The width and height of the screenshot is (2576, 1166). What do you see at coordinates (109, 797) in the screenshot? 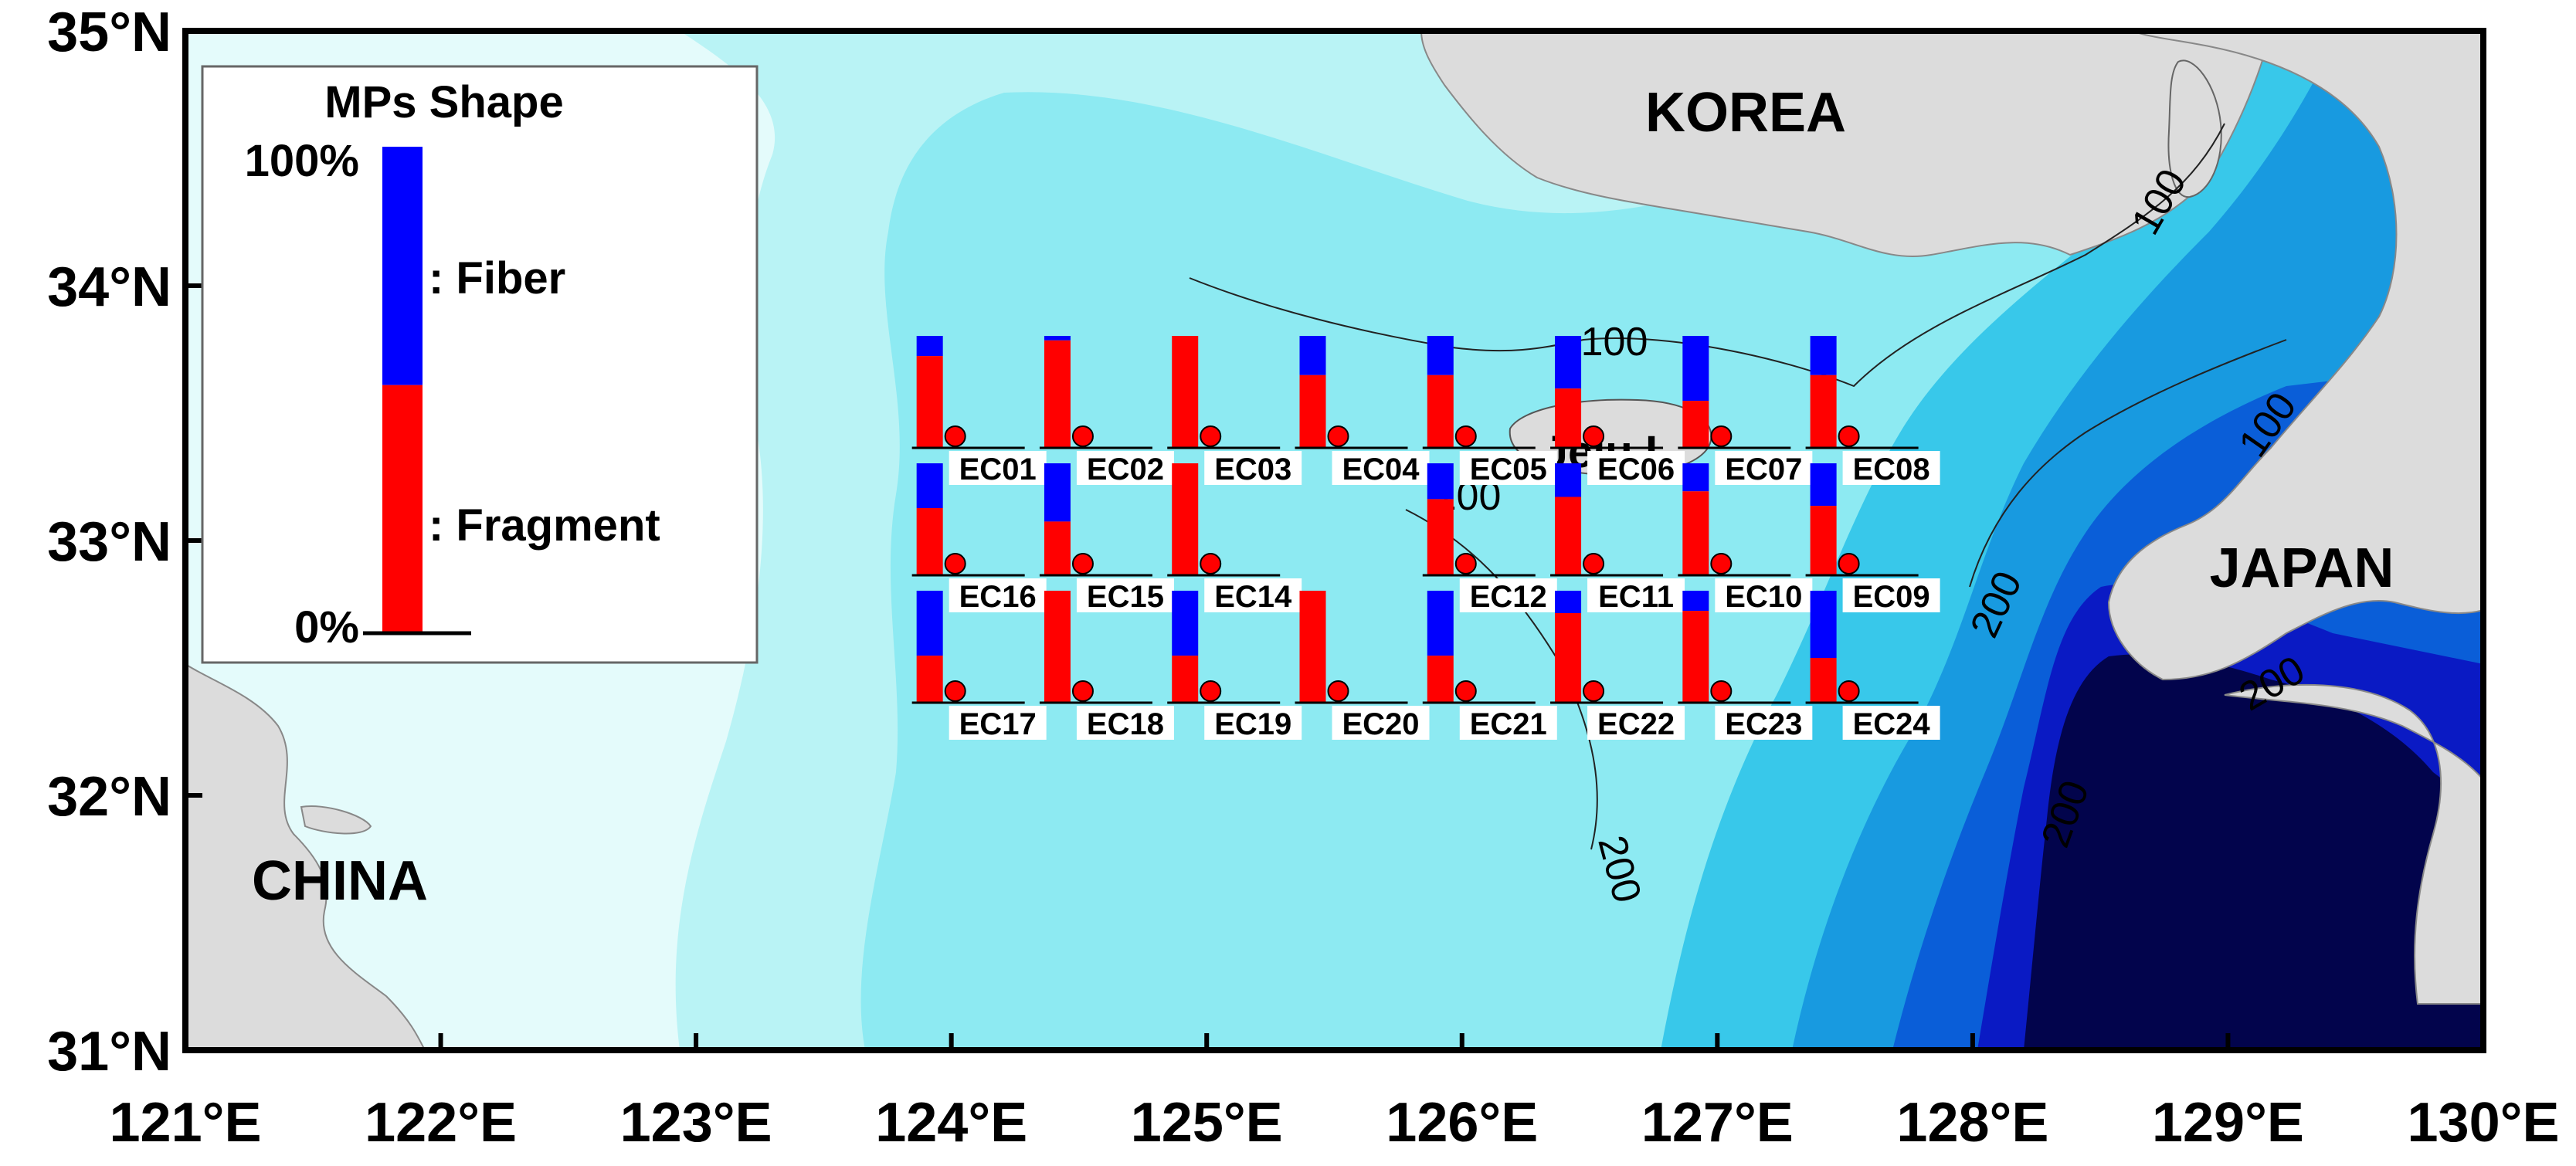
I see `y-tick-label: 32°N` at bounding box center [109, 797].